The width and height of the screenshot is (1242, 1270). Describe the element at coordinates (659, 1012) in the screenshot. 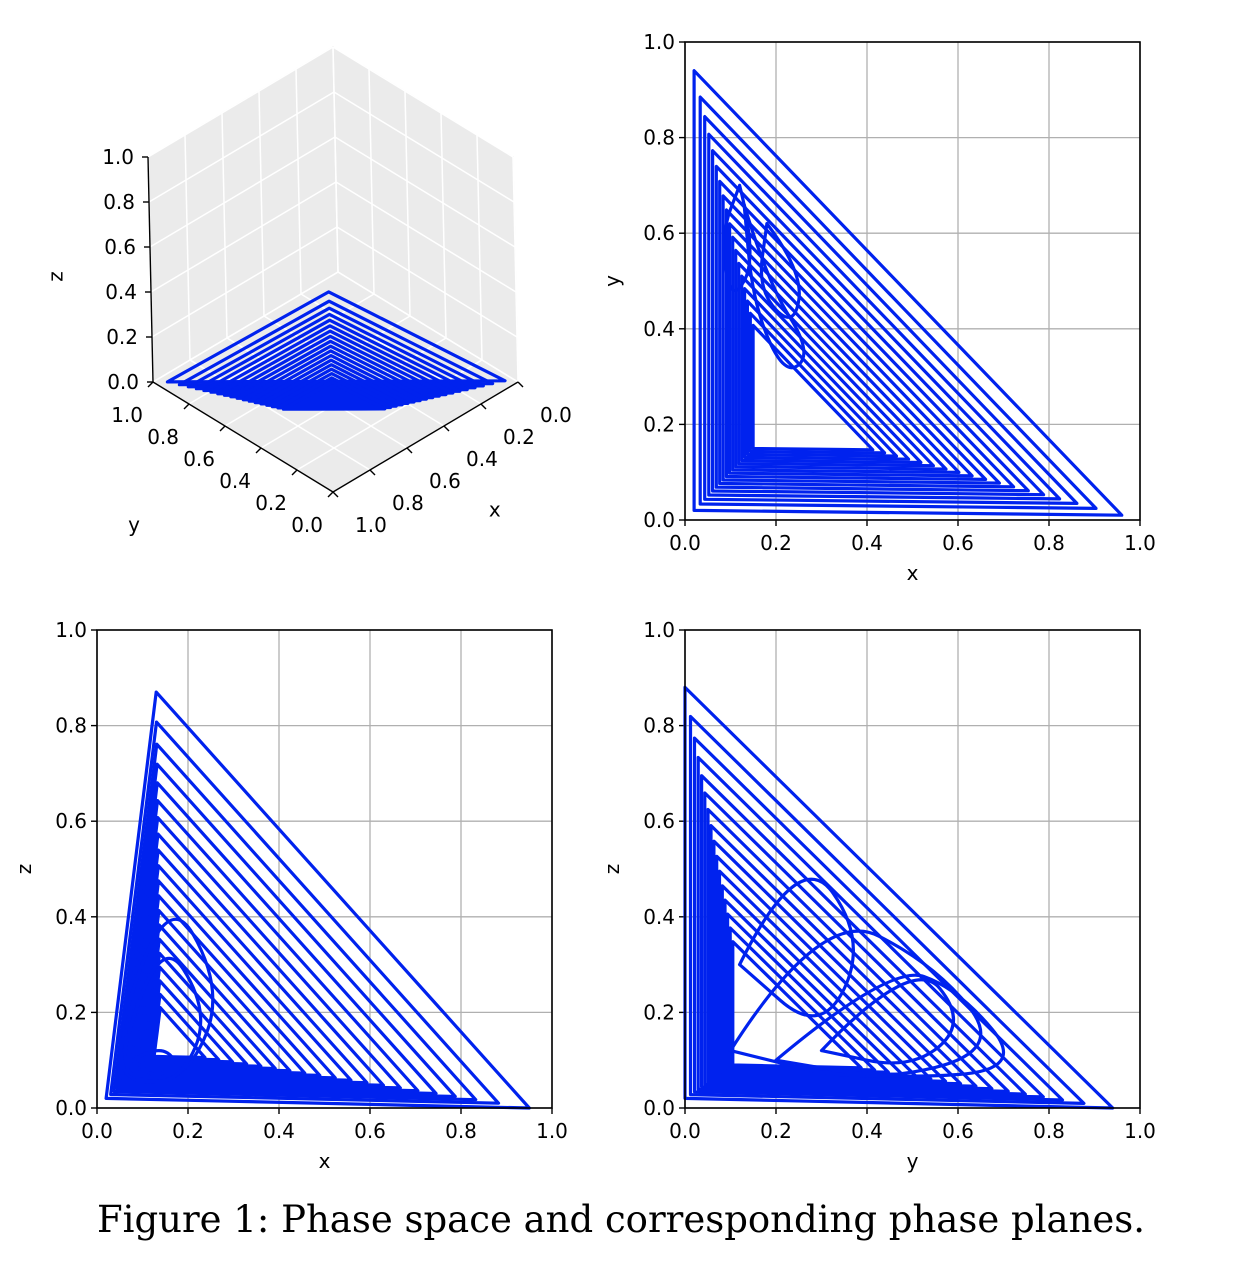

I see `y-tick-label: 0.2` at that location.